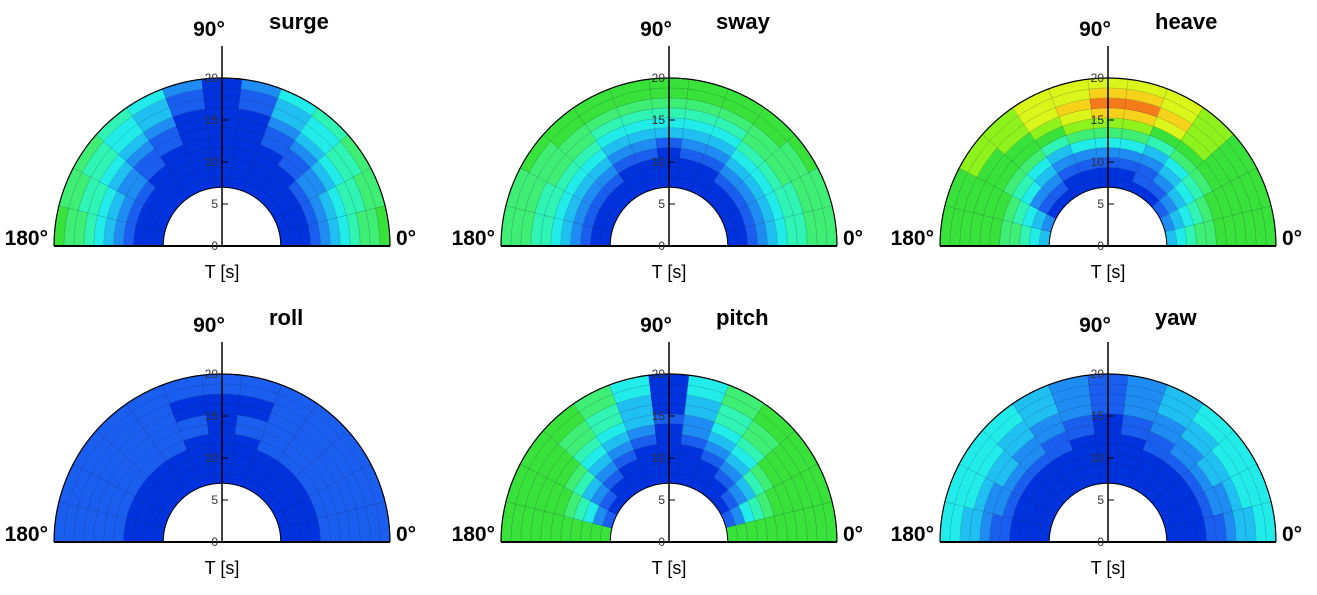 The width and height of the screenshot is (1317, 595). I want to click on chart-title: yaw, so click(1176, 317).